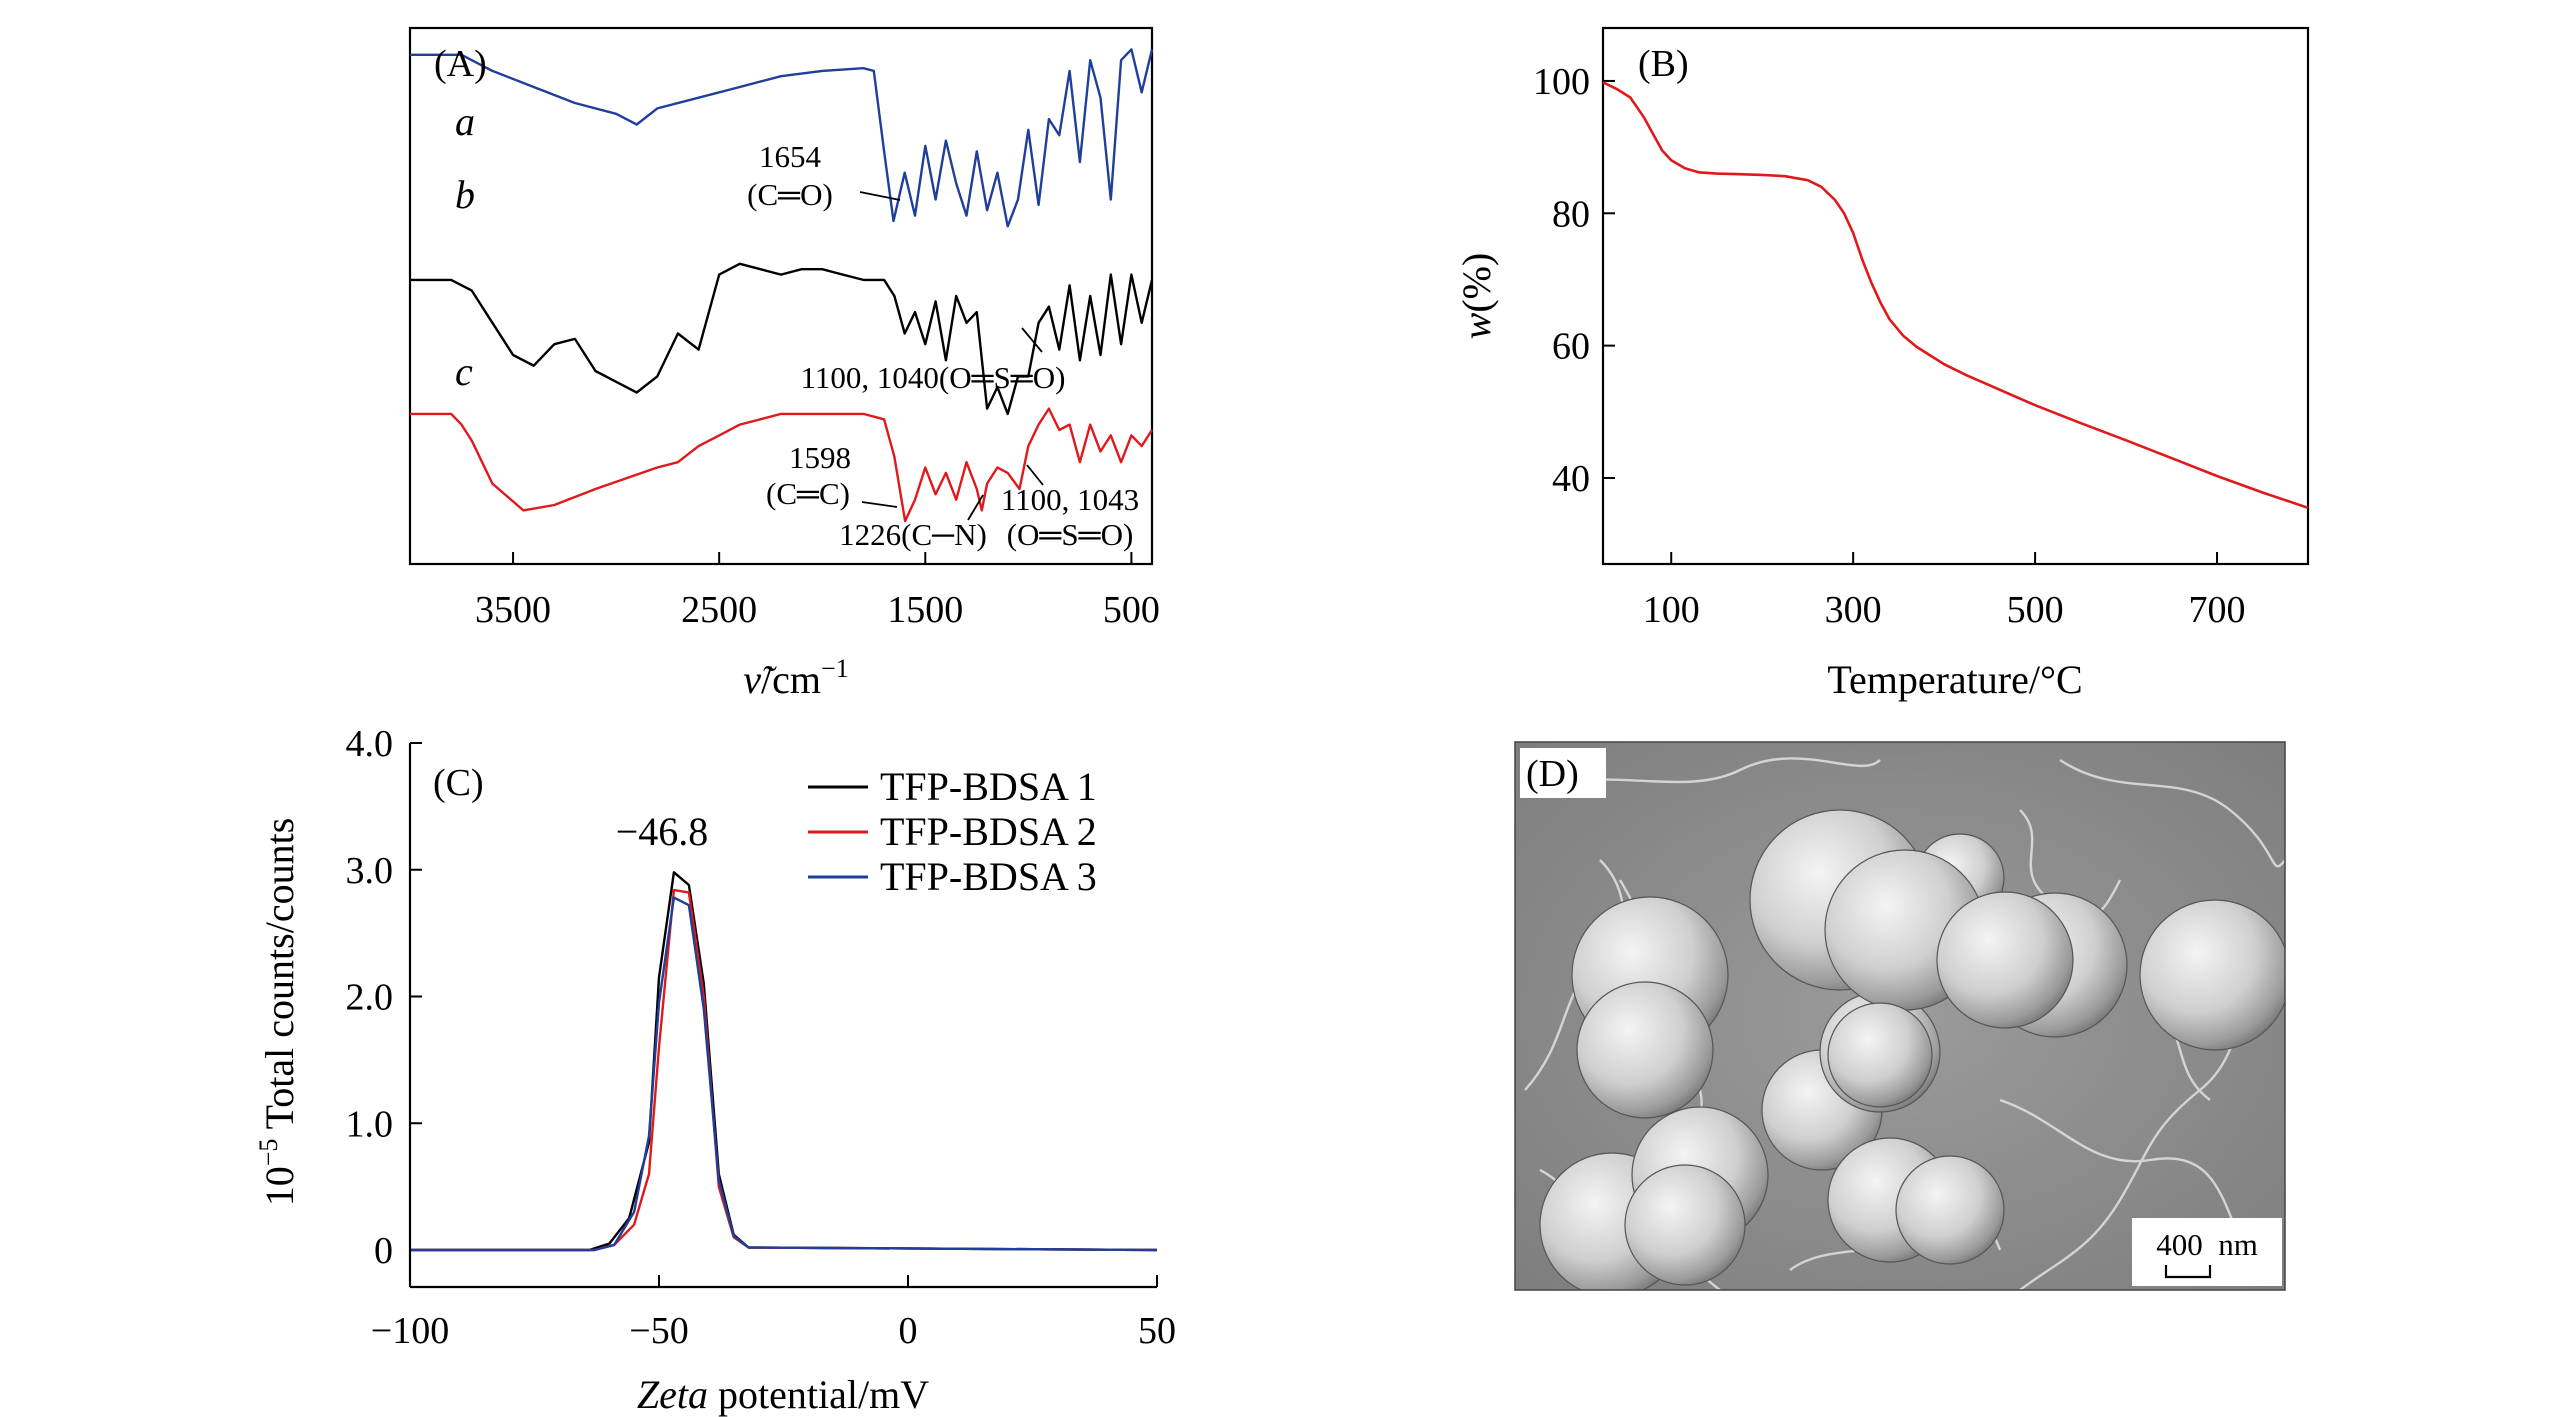 The image size is (2567, 1417). Describe the element at coordinates (1561, 82) in the screenshot. I see `panel-b-ytick-label: 100` at that location.